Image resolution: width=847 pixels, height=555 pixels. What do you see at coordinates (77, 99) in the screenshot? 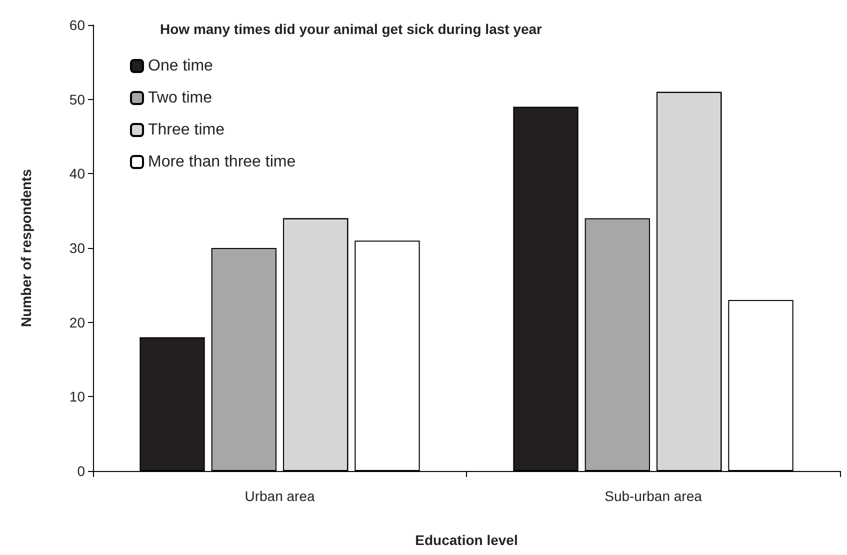
I see `y-tick-label: 50` at bounding box center [77, 99].